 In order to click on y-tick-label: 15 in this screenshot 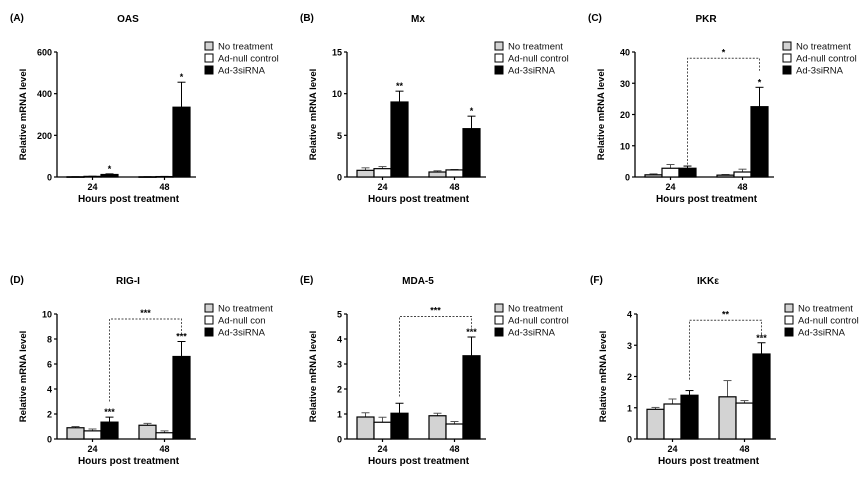, I will do `click(337, 53)`.